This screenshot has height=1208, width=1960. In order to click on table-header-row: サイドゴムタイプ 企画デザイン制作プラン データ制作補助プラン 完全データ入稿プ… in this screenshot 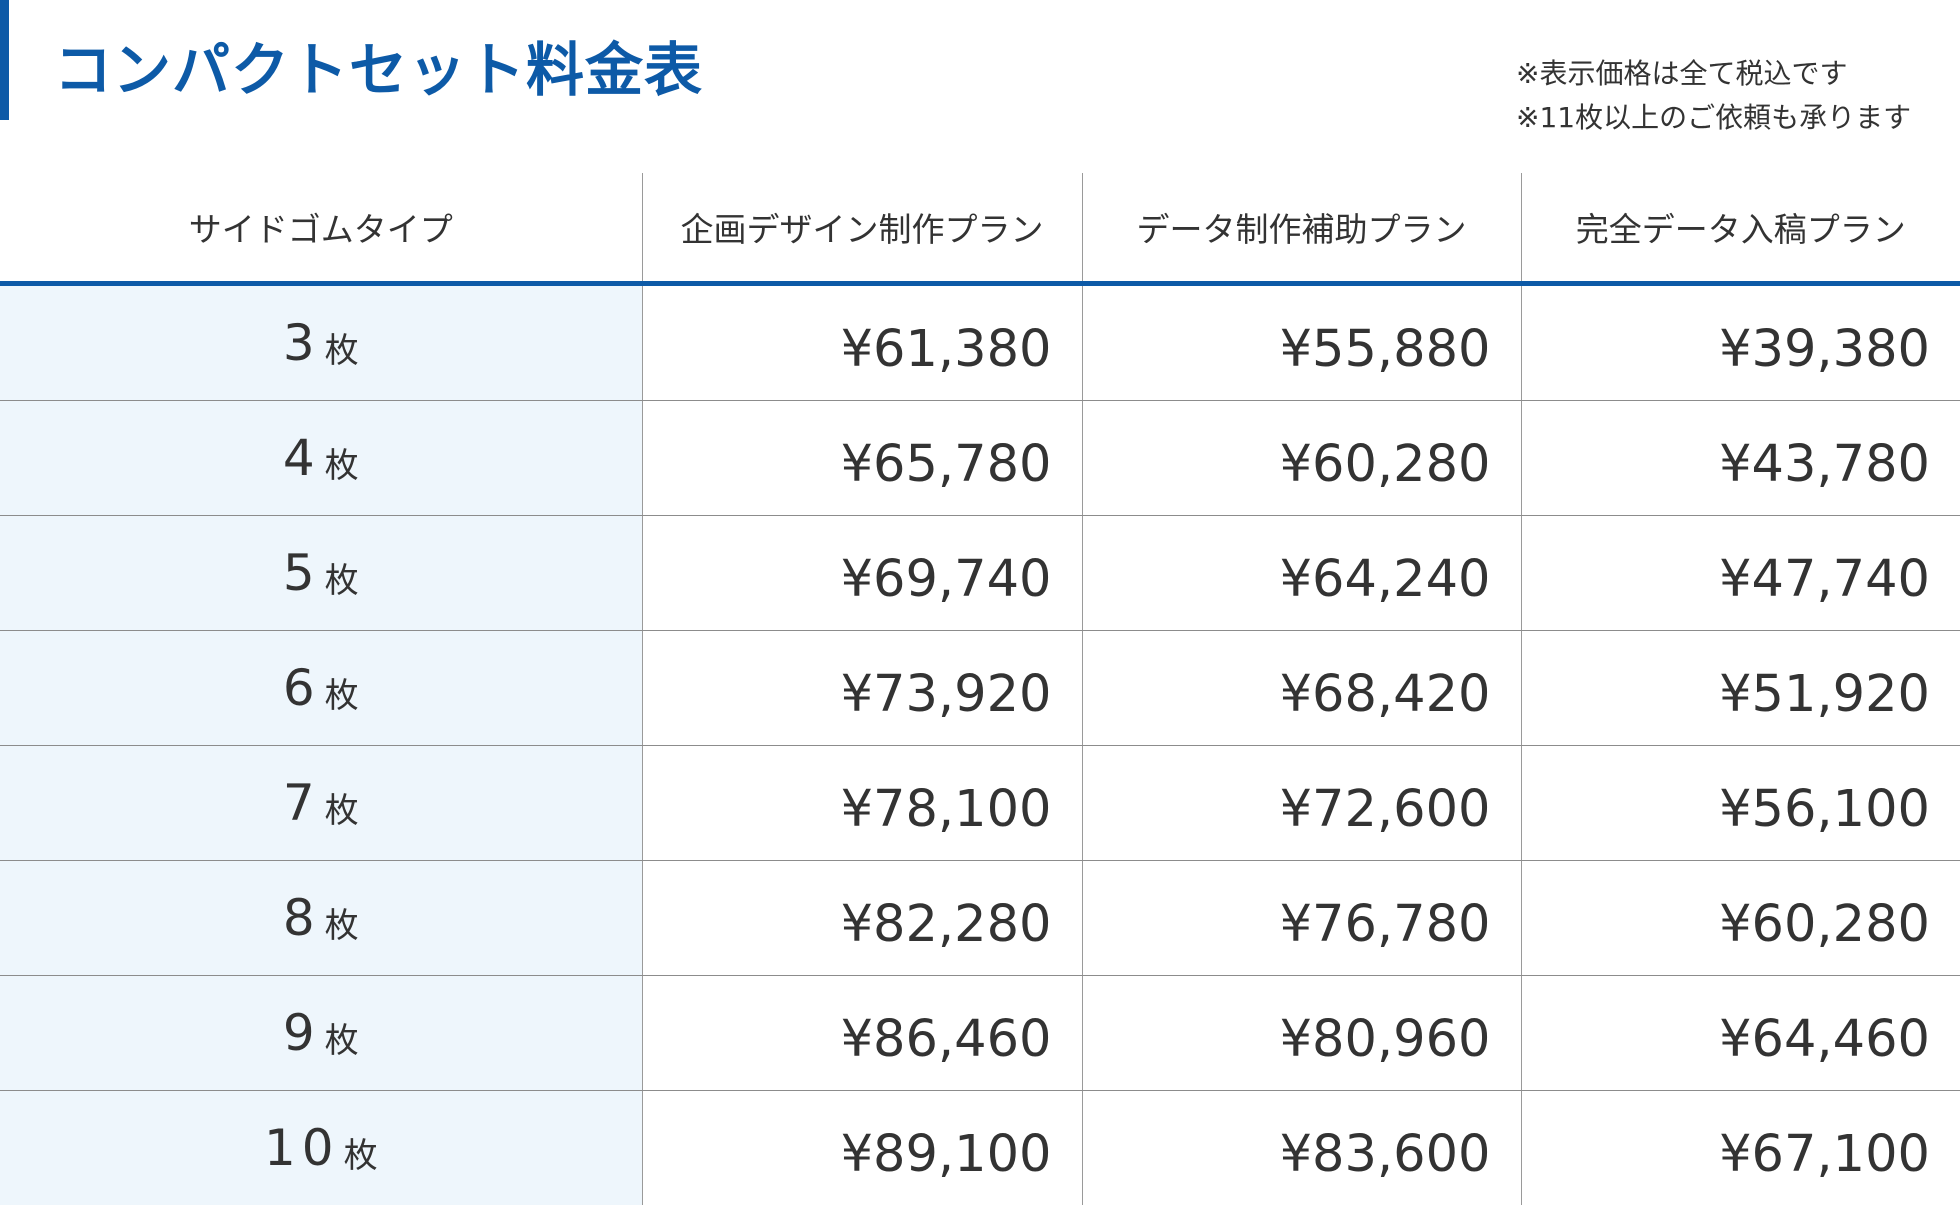, I will do `click(980, 229)`.